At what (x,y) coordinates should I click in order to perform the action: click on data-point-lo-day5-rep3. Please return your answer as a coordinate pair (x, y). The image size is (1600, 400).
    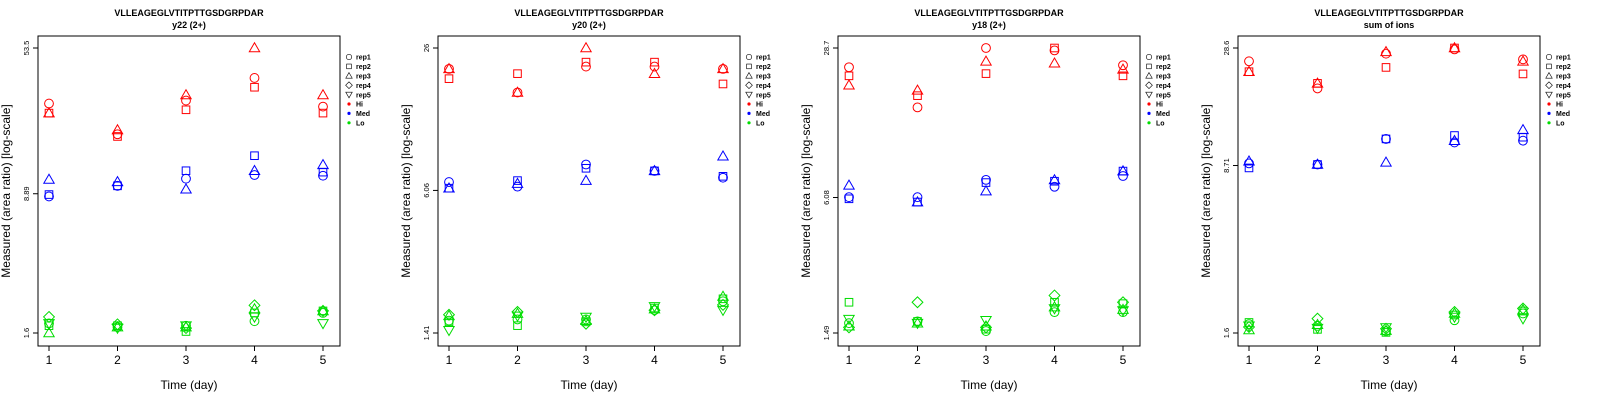
    Looking at the image, I should click on (1123, 308).